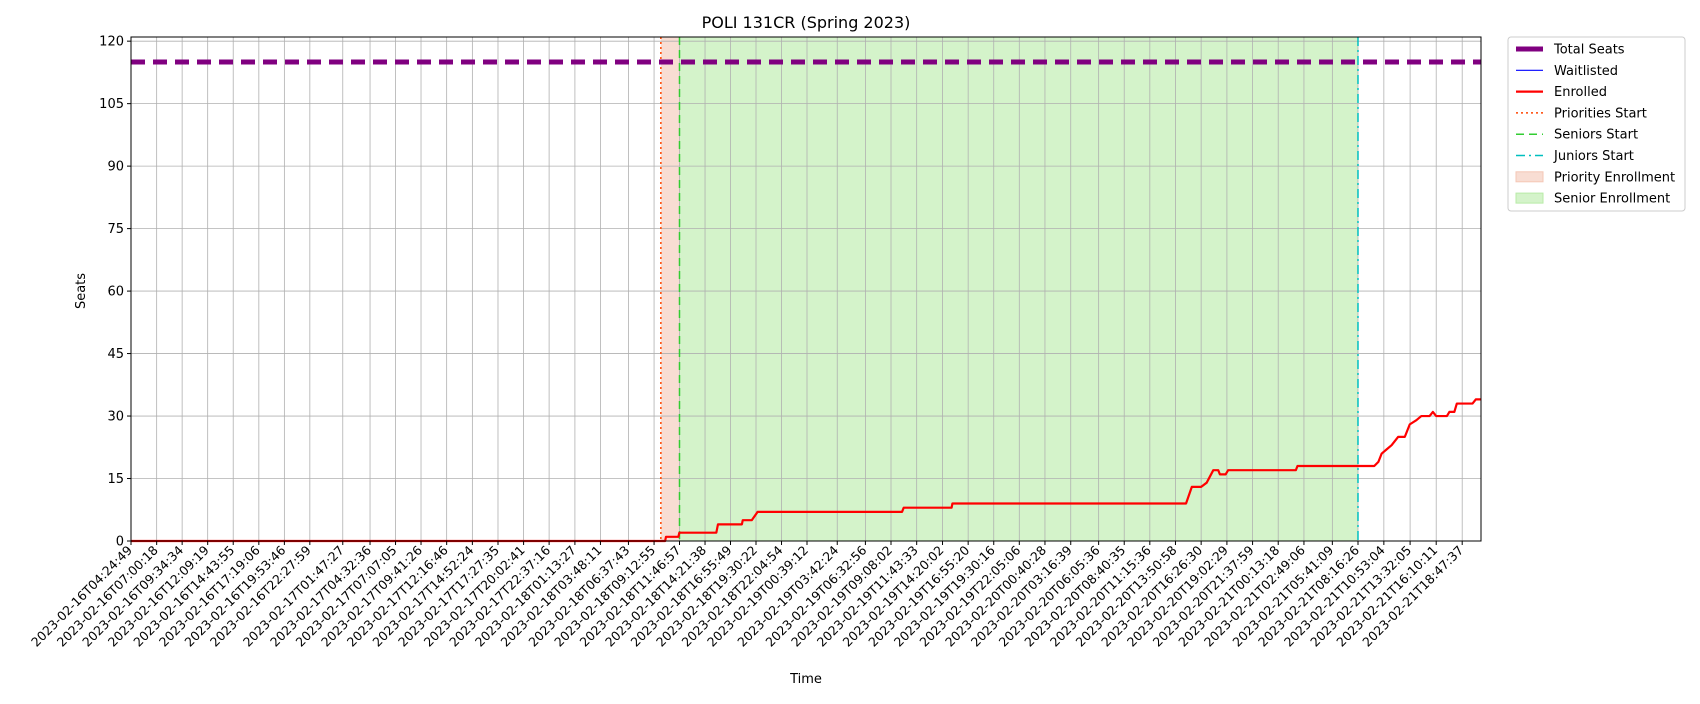 This screenshot has height=704, width=1700. Describe the element at coordinates (115, 354) in the screenshot. I see `y-tick-label-3: 45` at that location.